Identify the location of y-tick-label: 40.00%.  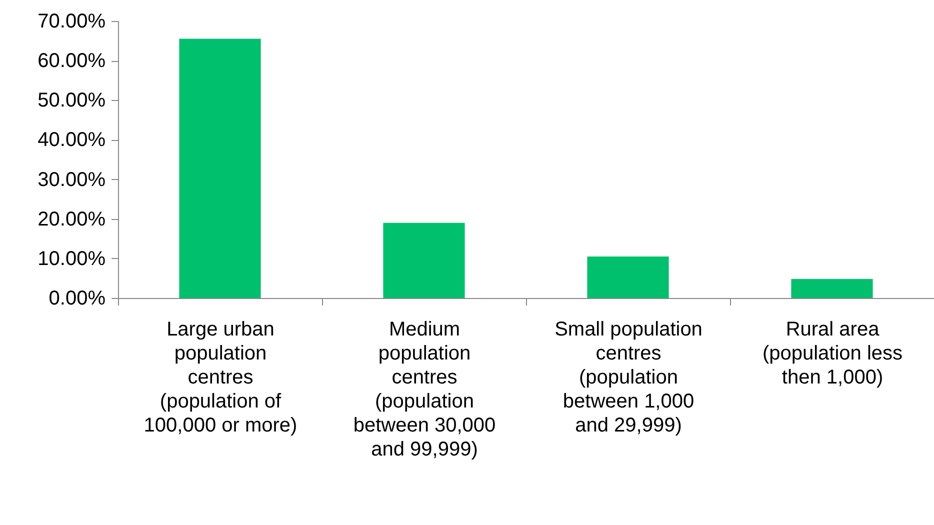
(72, 140).